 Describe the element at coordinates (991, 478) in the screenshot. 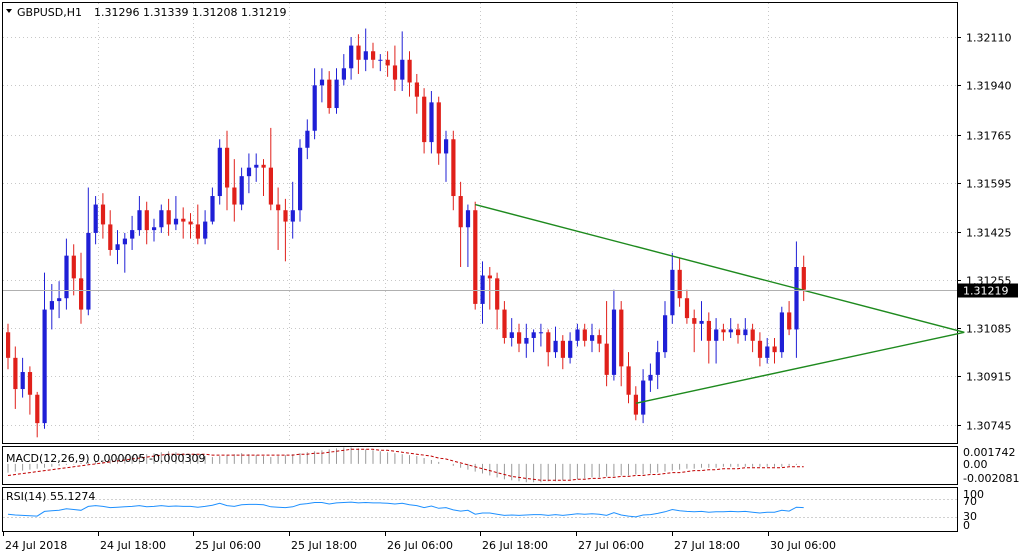

I see `macd-axis-label: -0.002081` at that location.